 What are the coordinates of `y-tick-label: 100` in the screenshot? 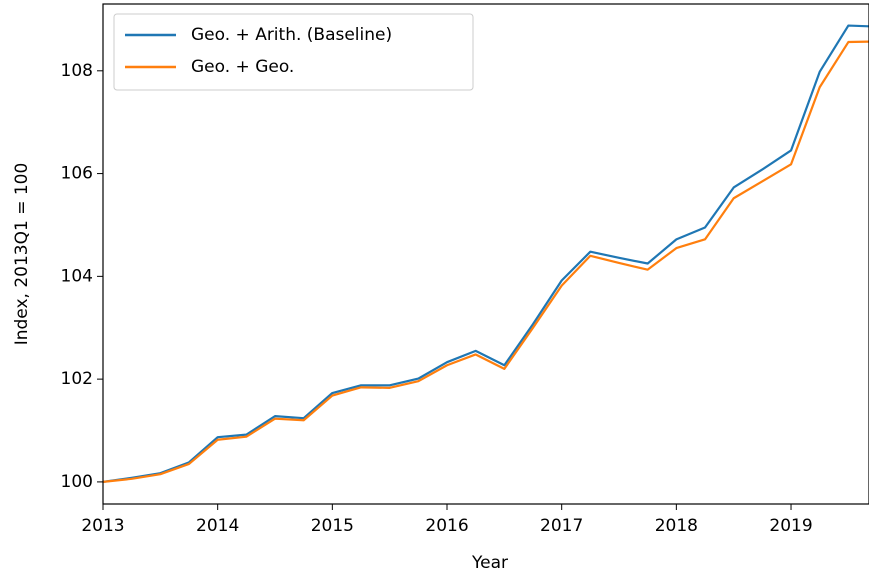 It's located at (77, 482).